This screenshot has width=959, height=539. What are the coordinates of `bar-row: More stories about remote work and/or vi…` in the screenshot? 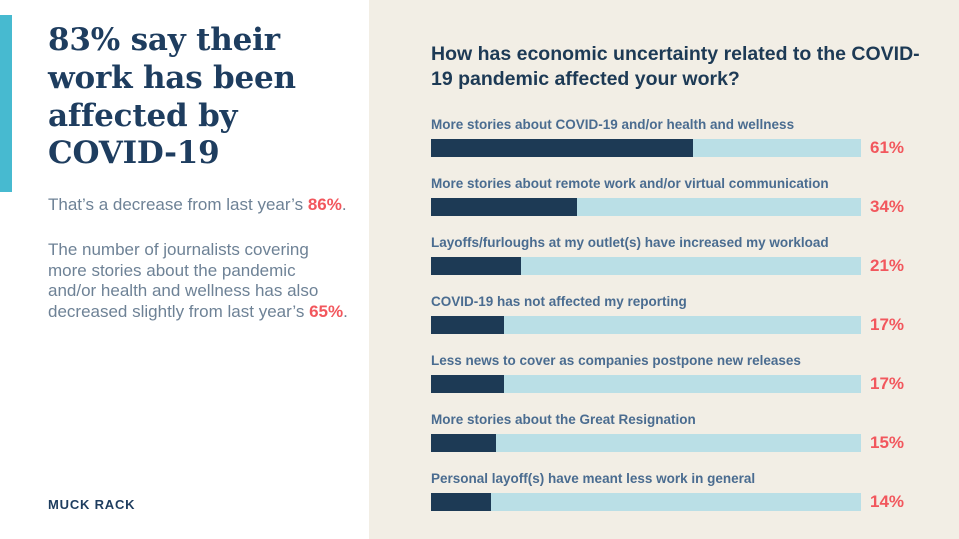 It's located at (681, 196).